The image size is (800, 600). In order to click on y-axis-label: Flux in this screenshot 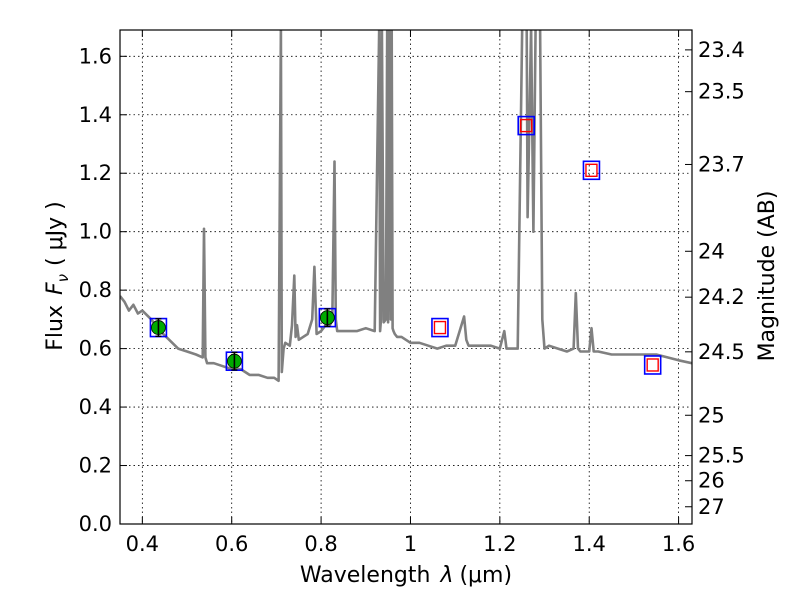, I will do `click(55, 328)`.